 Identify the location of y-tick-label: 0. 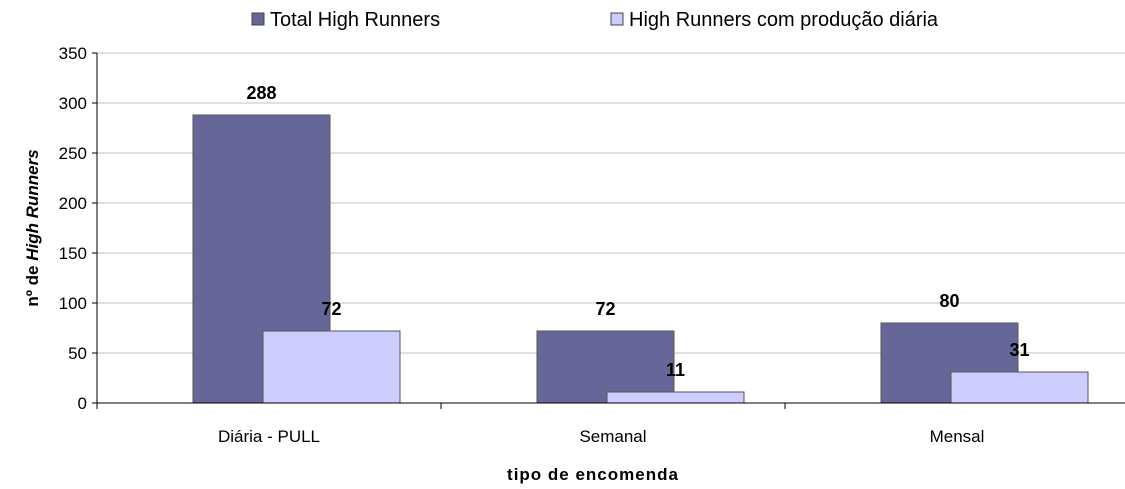
(82, 403).